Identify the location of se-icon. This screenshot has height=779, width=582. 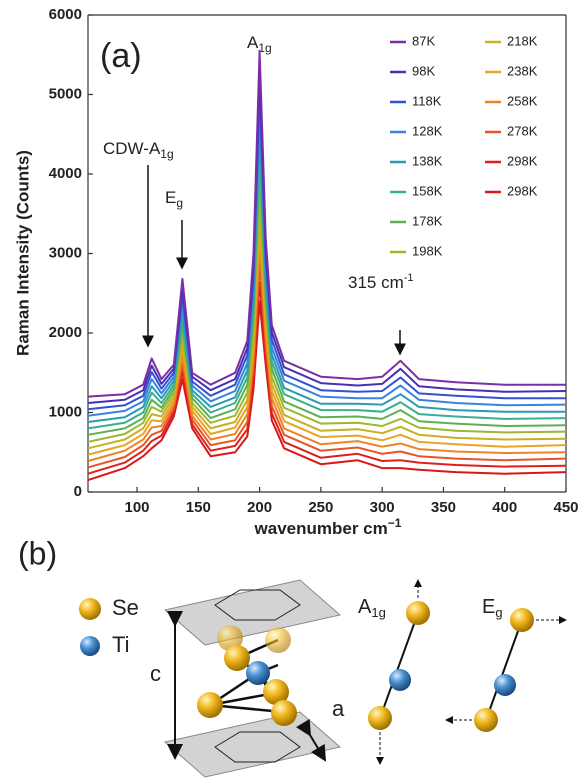
(90, 609).